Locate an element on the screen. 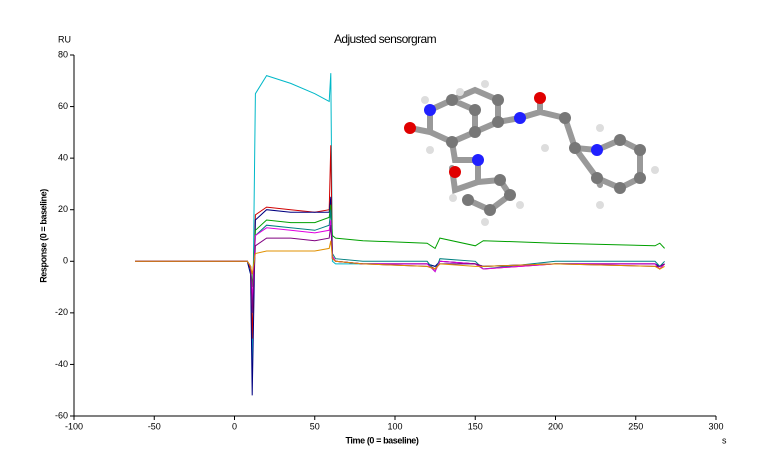 The image size is (780, 475). y-tick-label: 60 is located at coordinates (63, 106).